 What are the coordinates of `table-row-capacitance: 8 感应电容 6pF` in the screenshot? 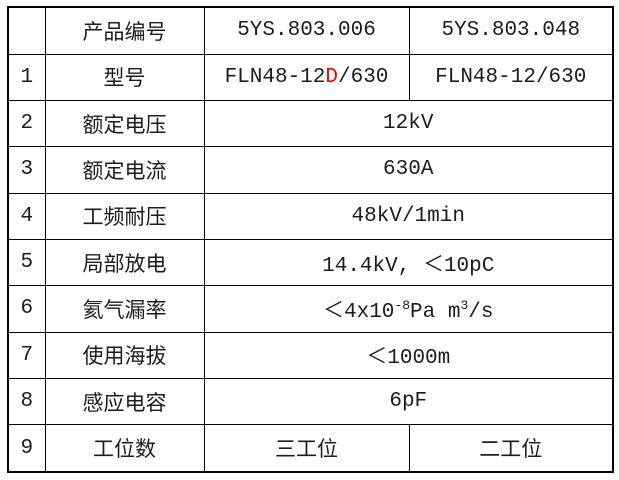 It's located at (310, 401).